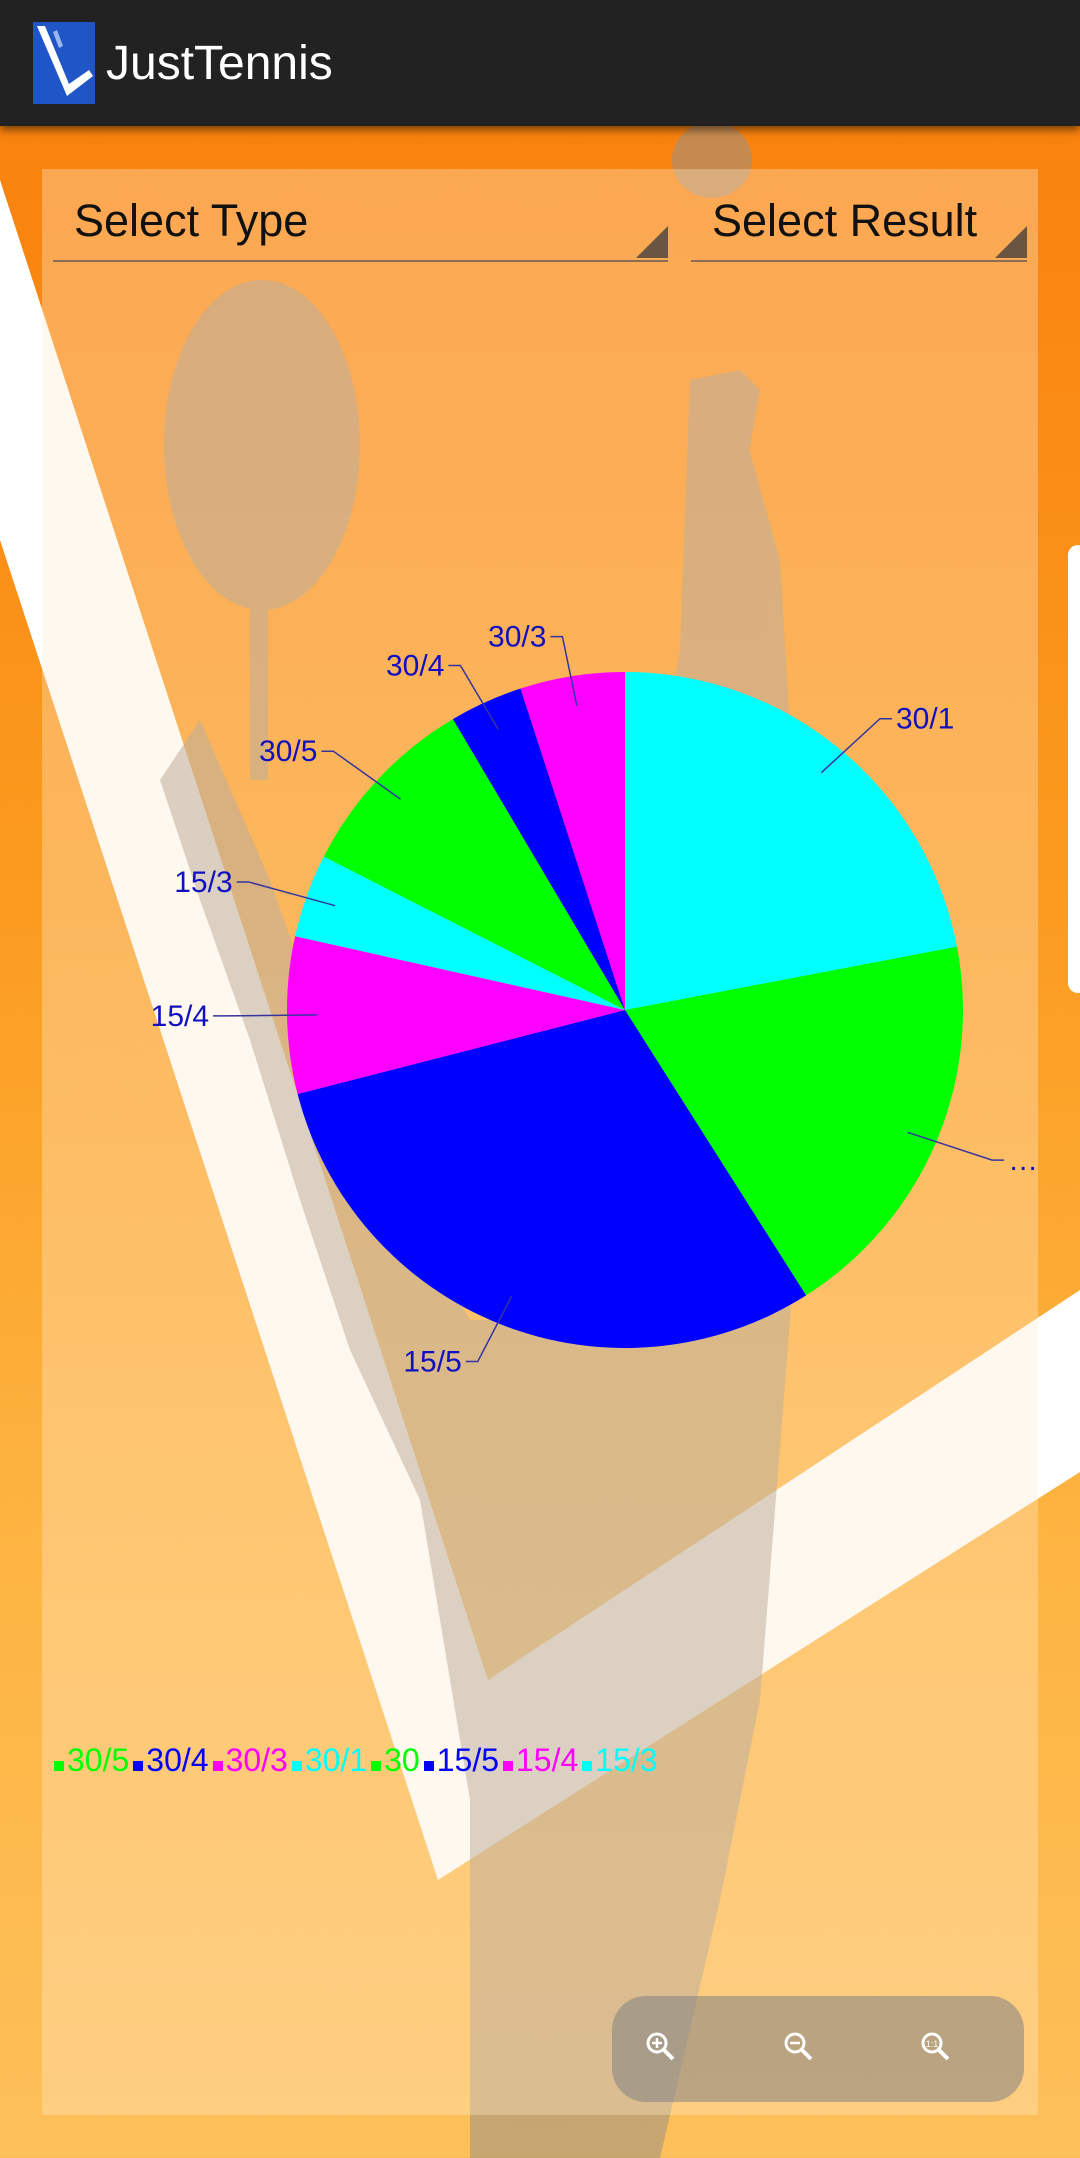 The image size is (1080, 2158). Describe the element at coordinates (932, 2044) in the screenshot. I see `svg-text: 1:1` at that location.